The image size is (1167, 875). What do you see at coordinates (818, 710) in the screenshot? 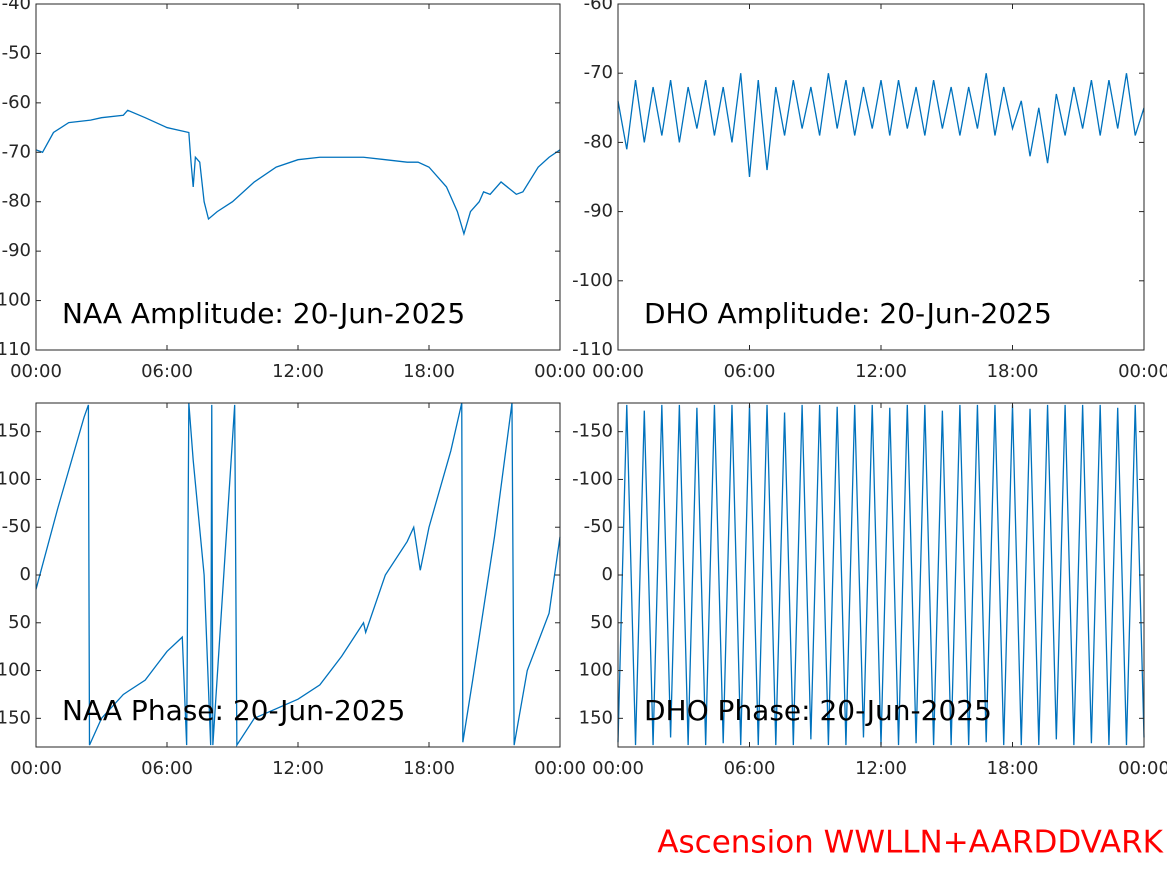
I see `plot-title: DHO Phase: 20-Jun-2025` at bounding box center [818, 710].